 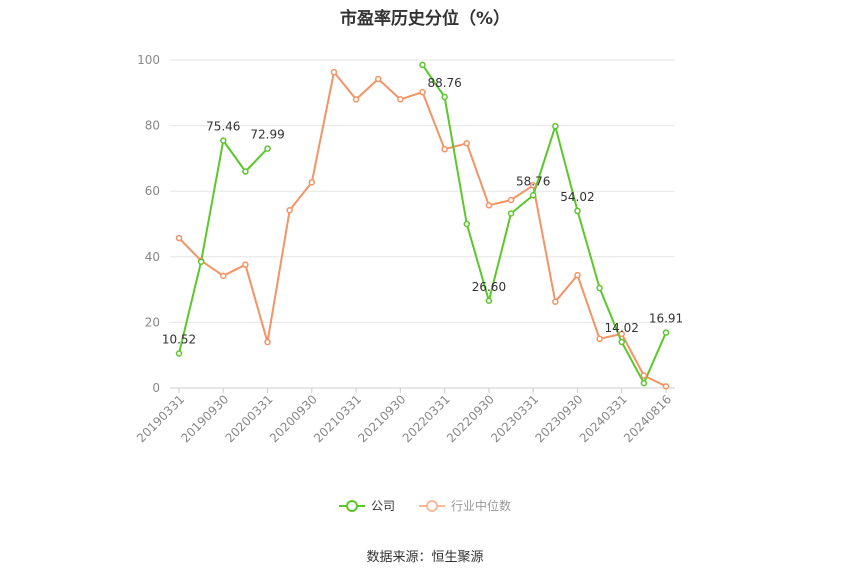 What do you see at coordinates (152, 126) in the screenshot?
I see `y-tick-label: 80` at bounding box center [152, 126].